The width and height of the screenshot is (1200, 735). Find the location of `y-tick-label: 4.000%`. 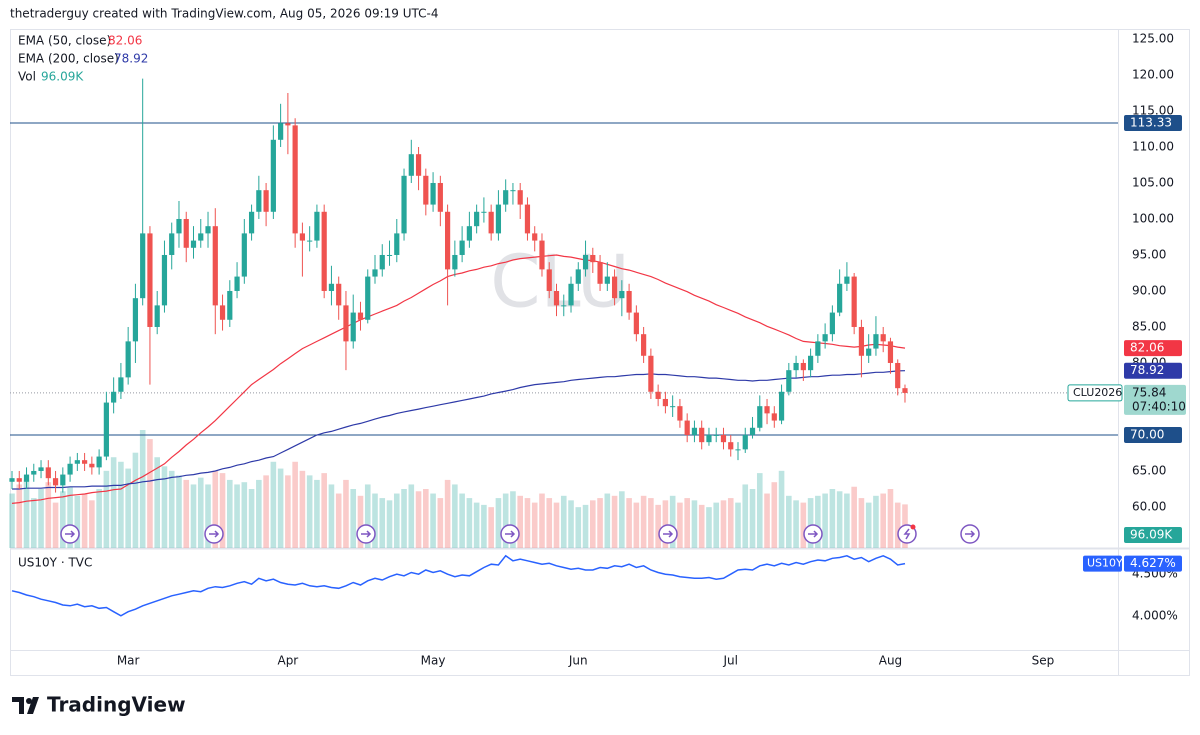

y-tick-label: 4.000% is located at coordinates (1155, 615).